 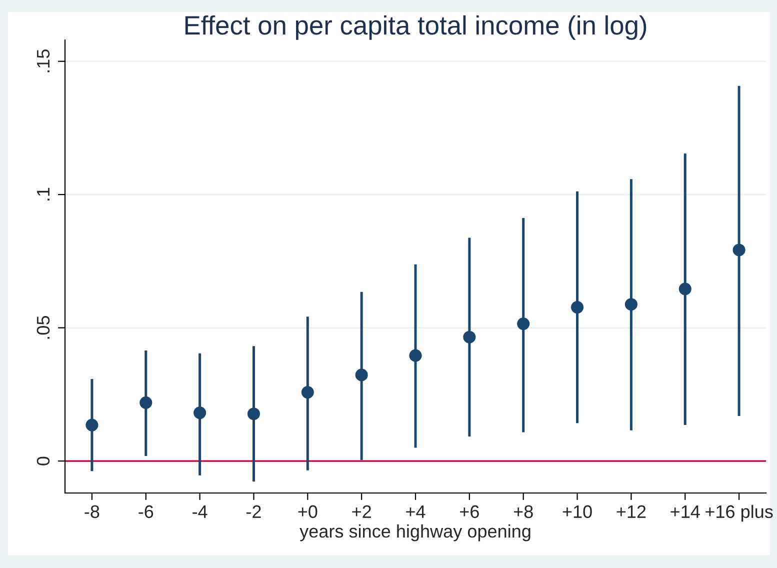 I want to click on y-tick-label: .1, so click(x=43, y=194).